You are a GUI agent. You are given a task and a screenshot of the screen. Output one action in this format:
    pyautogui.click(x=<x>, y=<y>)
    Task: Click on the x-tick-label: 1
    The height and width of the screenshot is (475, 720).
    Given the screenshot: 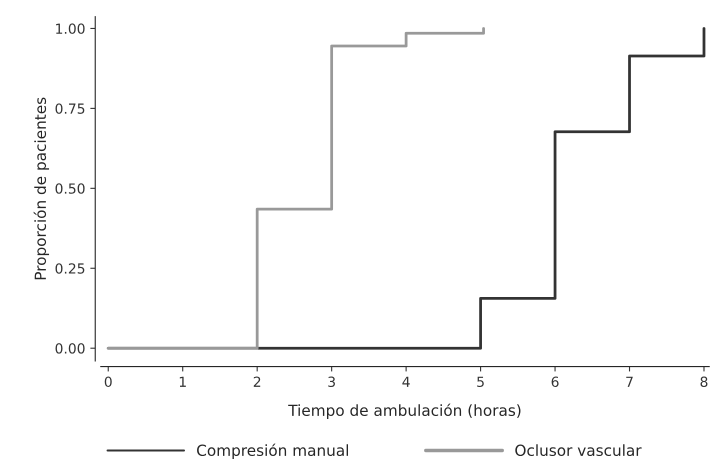 What is the action you would take?
    pyautogui.click(x=183, y=381)
    